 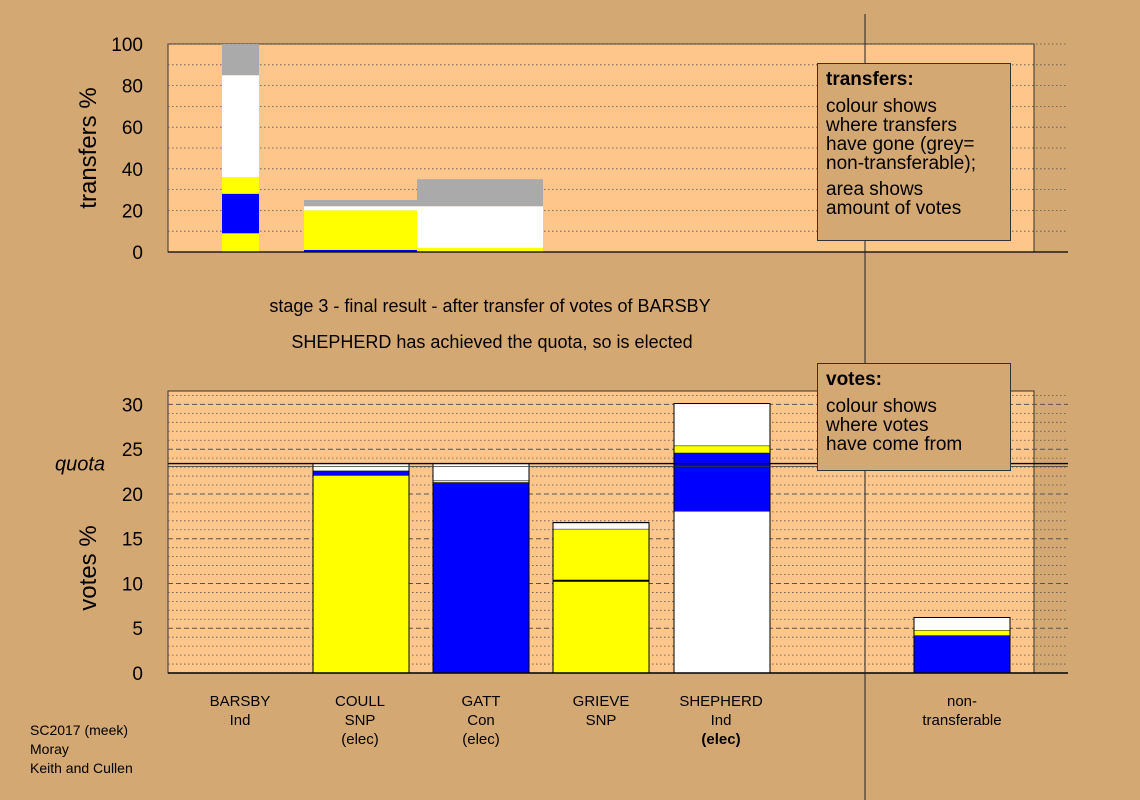 What do you see at coordinates (875, 189) in the screenshot?
I see `transfers-legend-line: area shows` at bounding box center [875, 189].